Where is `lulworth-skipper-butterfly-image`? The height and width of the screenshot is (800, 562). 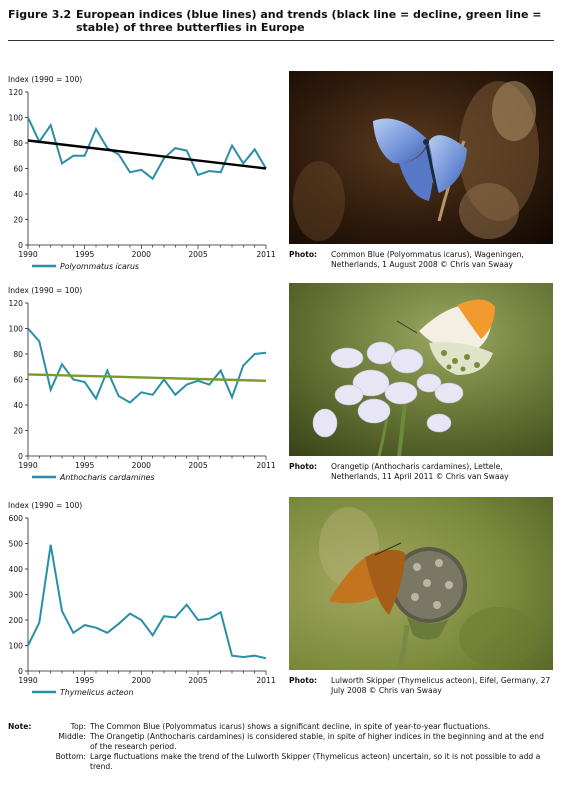 lulworth-skipper-butterfly-image is located at coordinates (421, 583).